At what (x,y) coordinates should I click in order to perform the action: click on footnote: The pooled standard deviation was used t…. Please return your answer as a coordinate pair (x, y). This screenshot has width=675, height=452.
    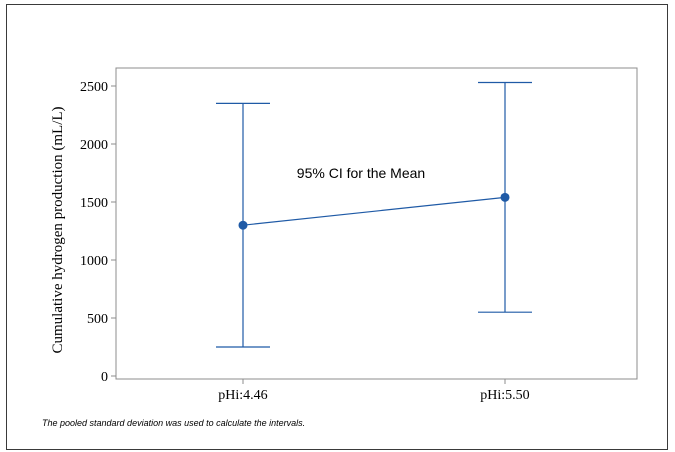
    Looking at the image, I should click on (174, 423).